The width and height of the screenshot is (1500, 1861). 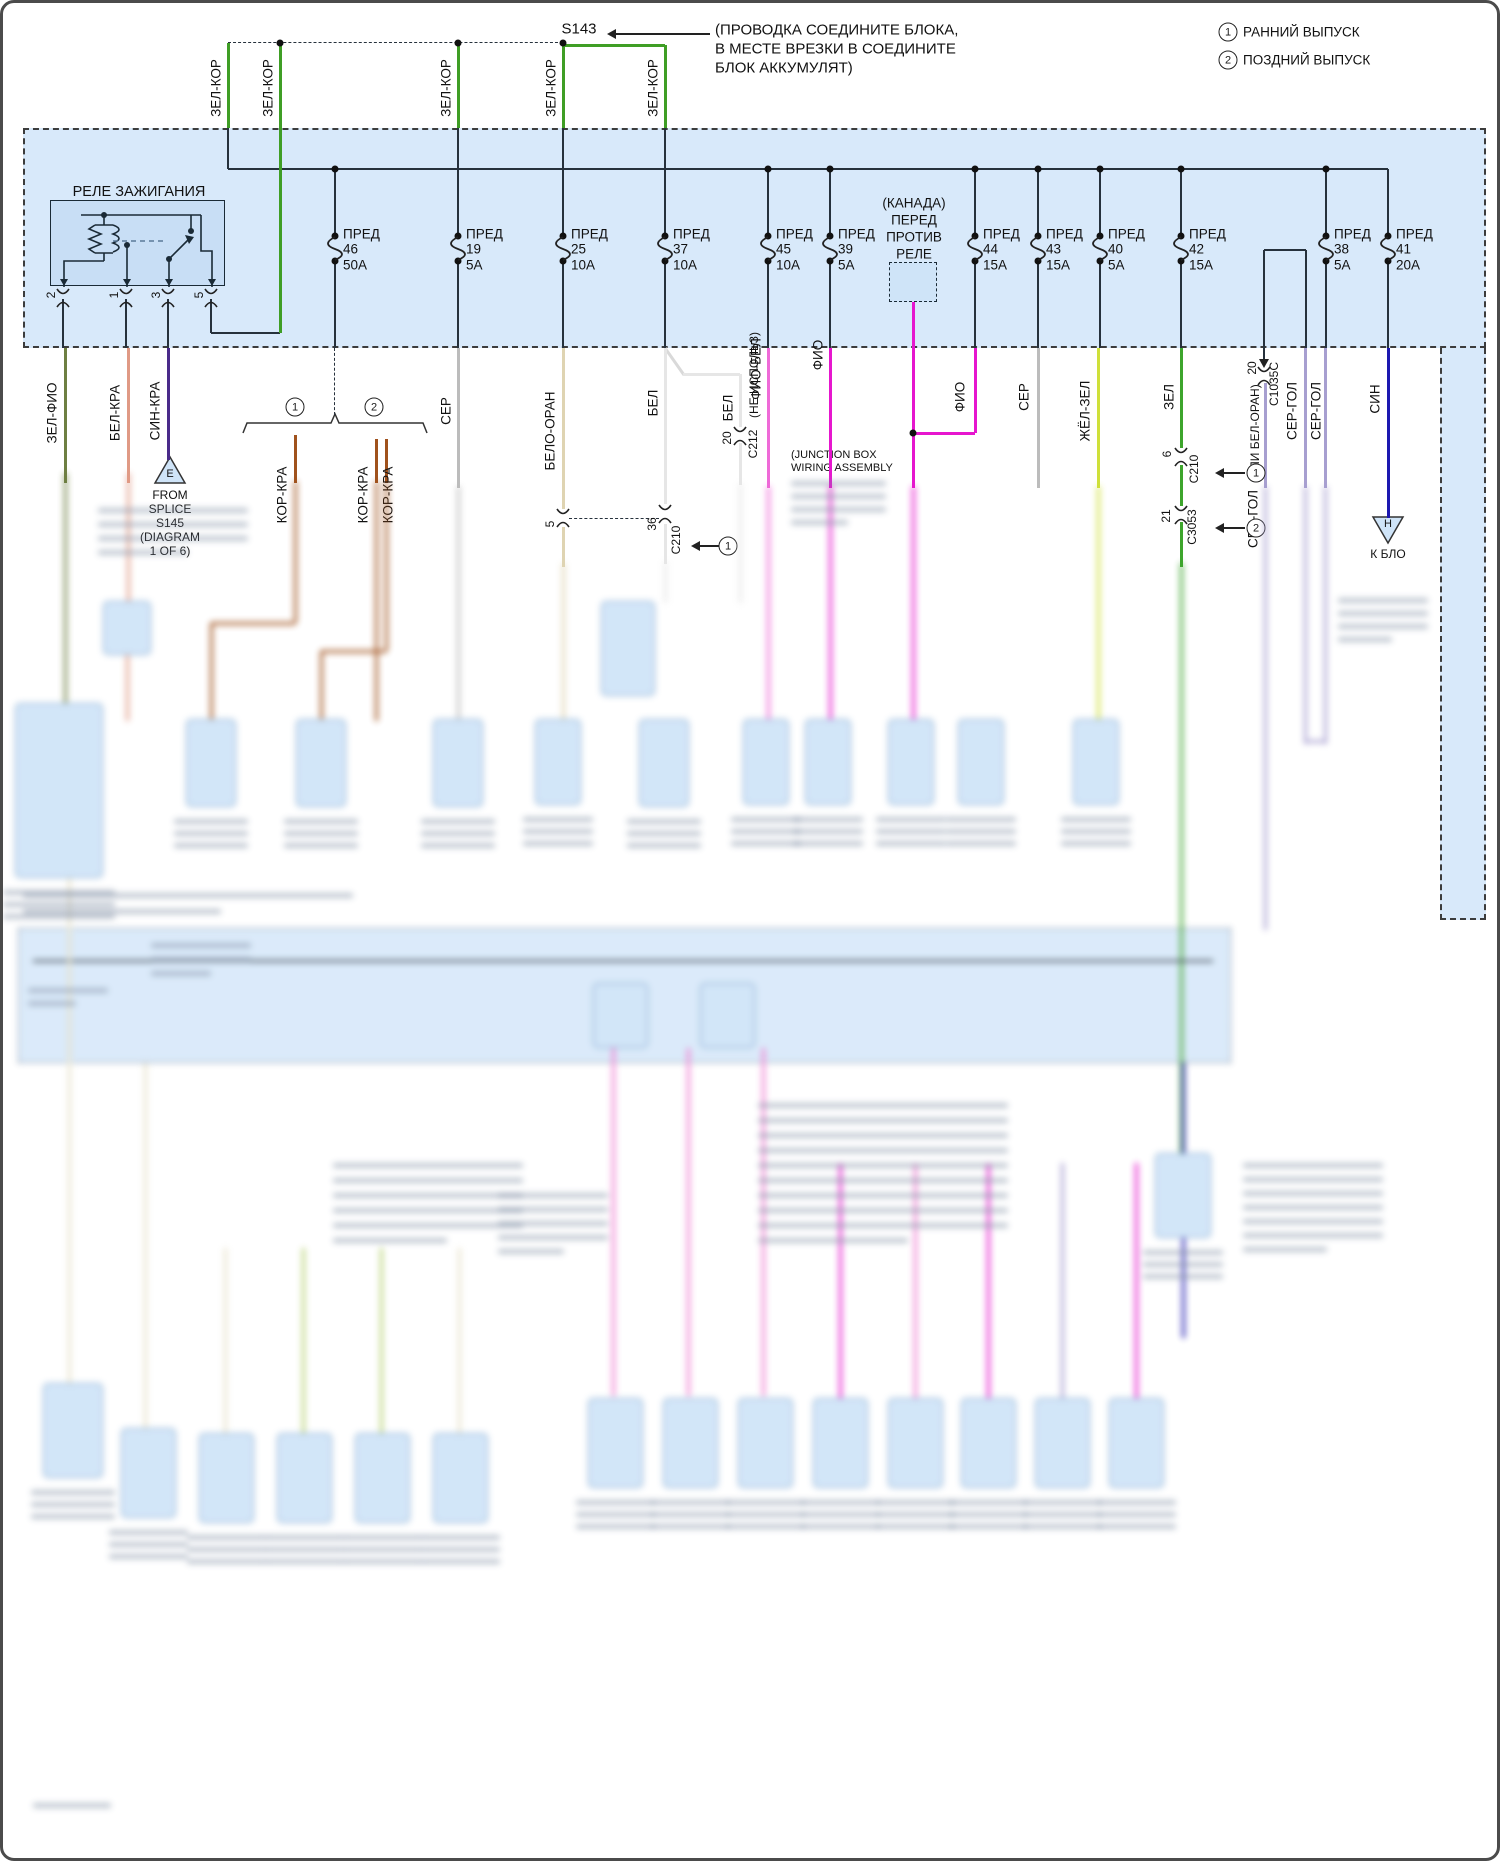 What do you see at coordinates (579, 249) in the screenshot?
I see `fuse-number: 25` at bounding box center [579, 249].